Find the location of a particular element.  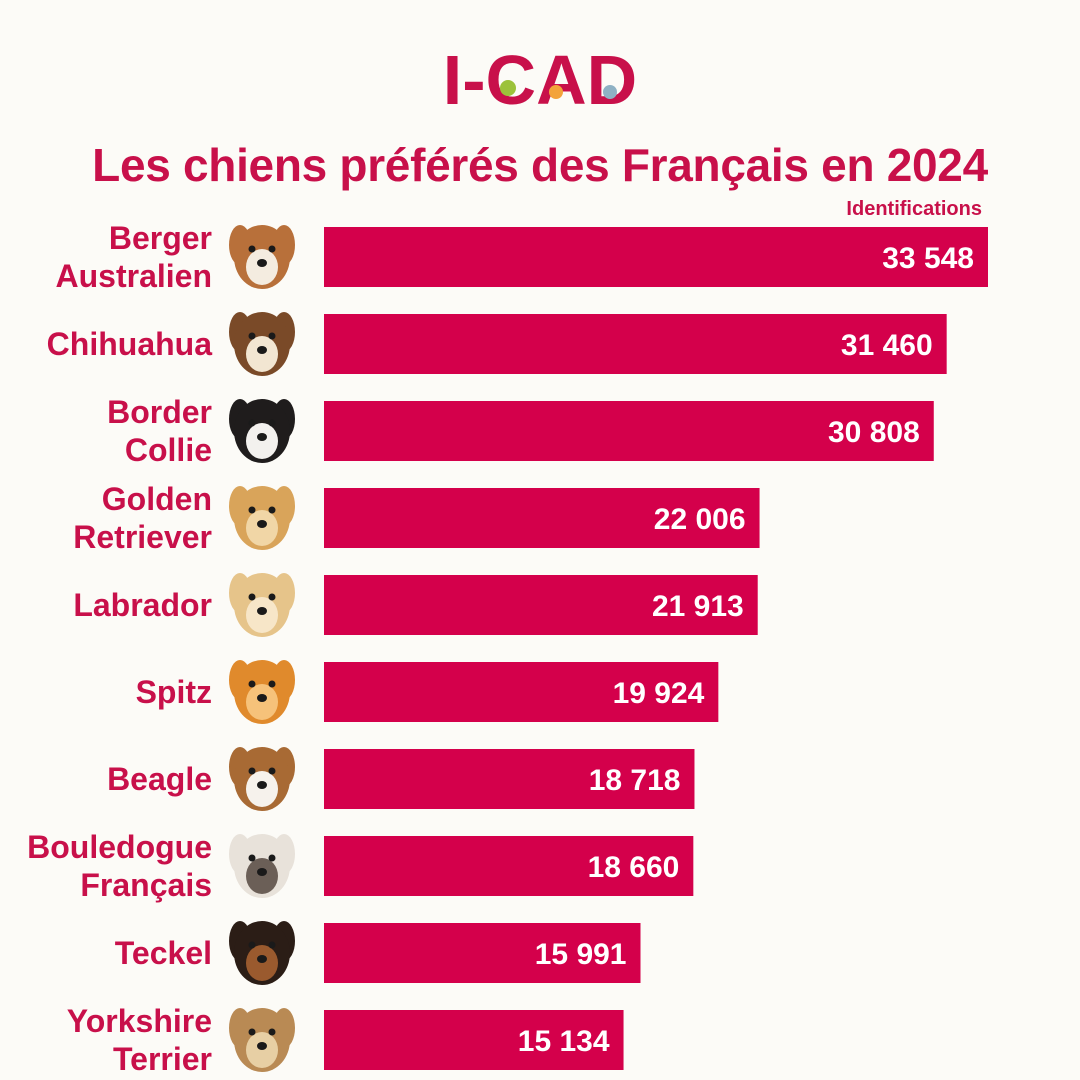

beagle-icon is located at coordinates (262, 779).